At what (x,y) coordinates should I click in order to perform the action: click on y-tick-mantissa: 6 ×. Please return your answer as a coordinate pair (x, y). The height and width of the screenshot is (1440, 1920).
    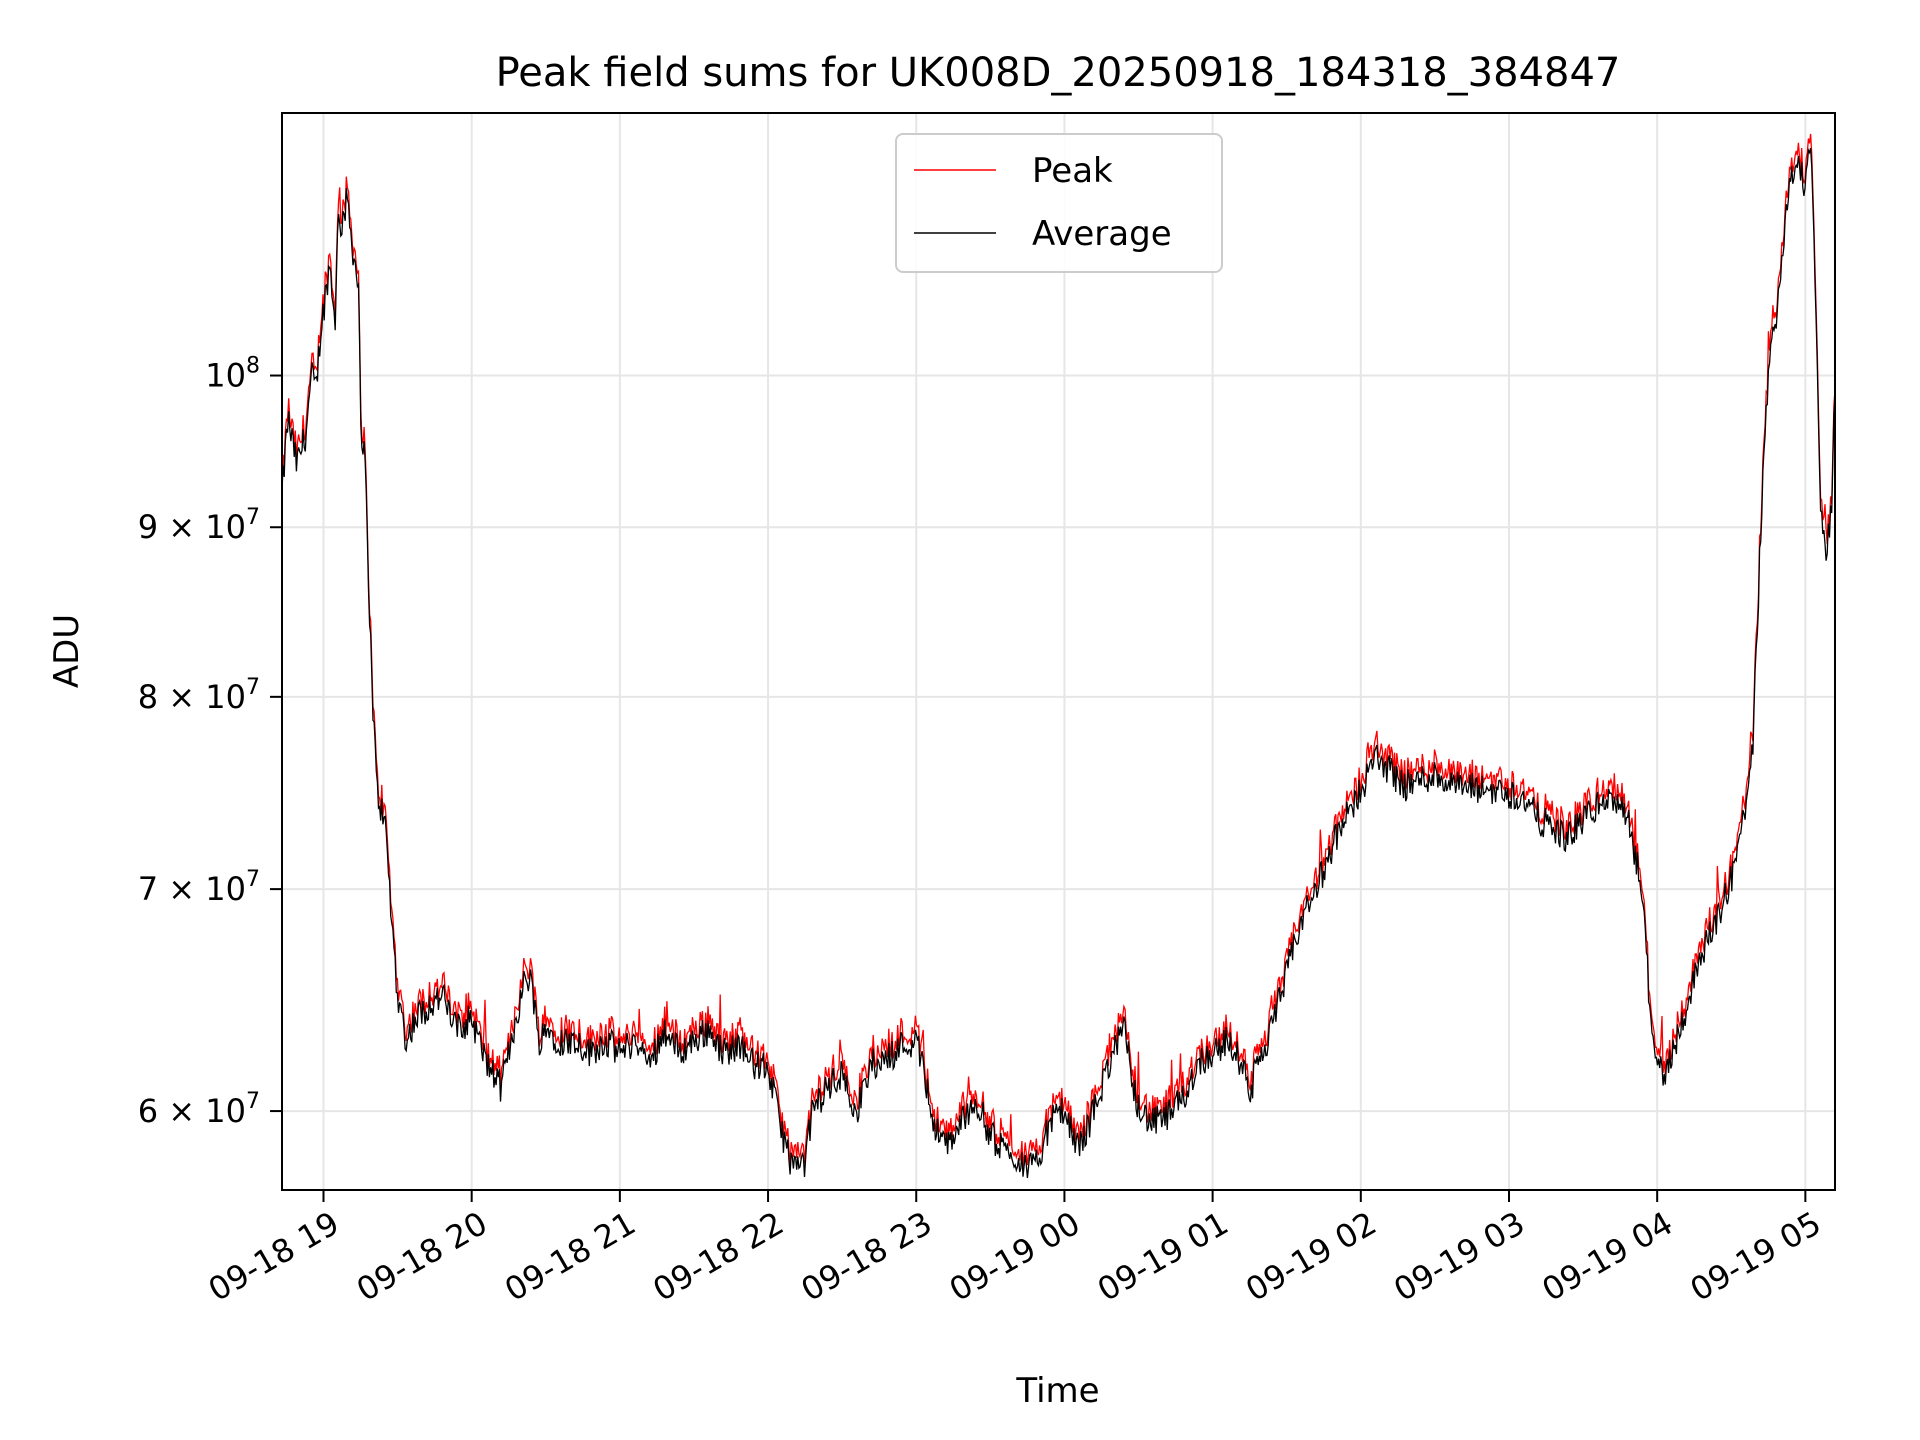
    Looking at the image, I should click on (172, 1111).